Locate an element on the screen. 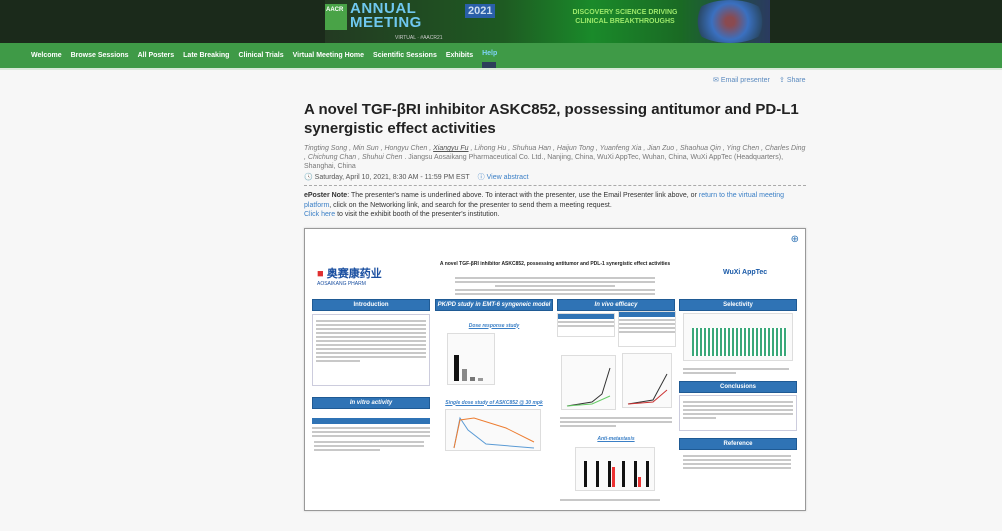 The height and width of the screenshot is (531, 1002). emt6-table is located at coordinates (647, 328).